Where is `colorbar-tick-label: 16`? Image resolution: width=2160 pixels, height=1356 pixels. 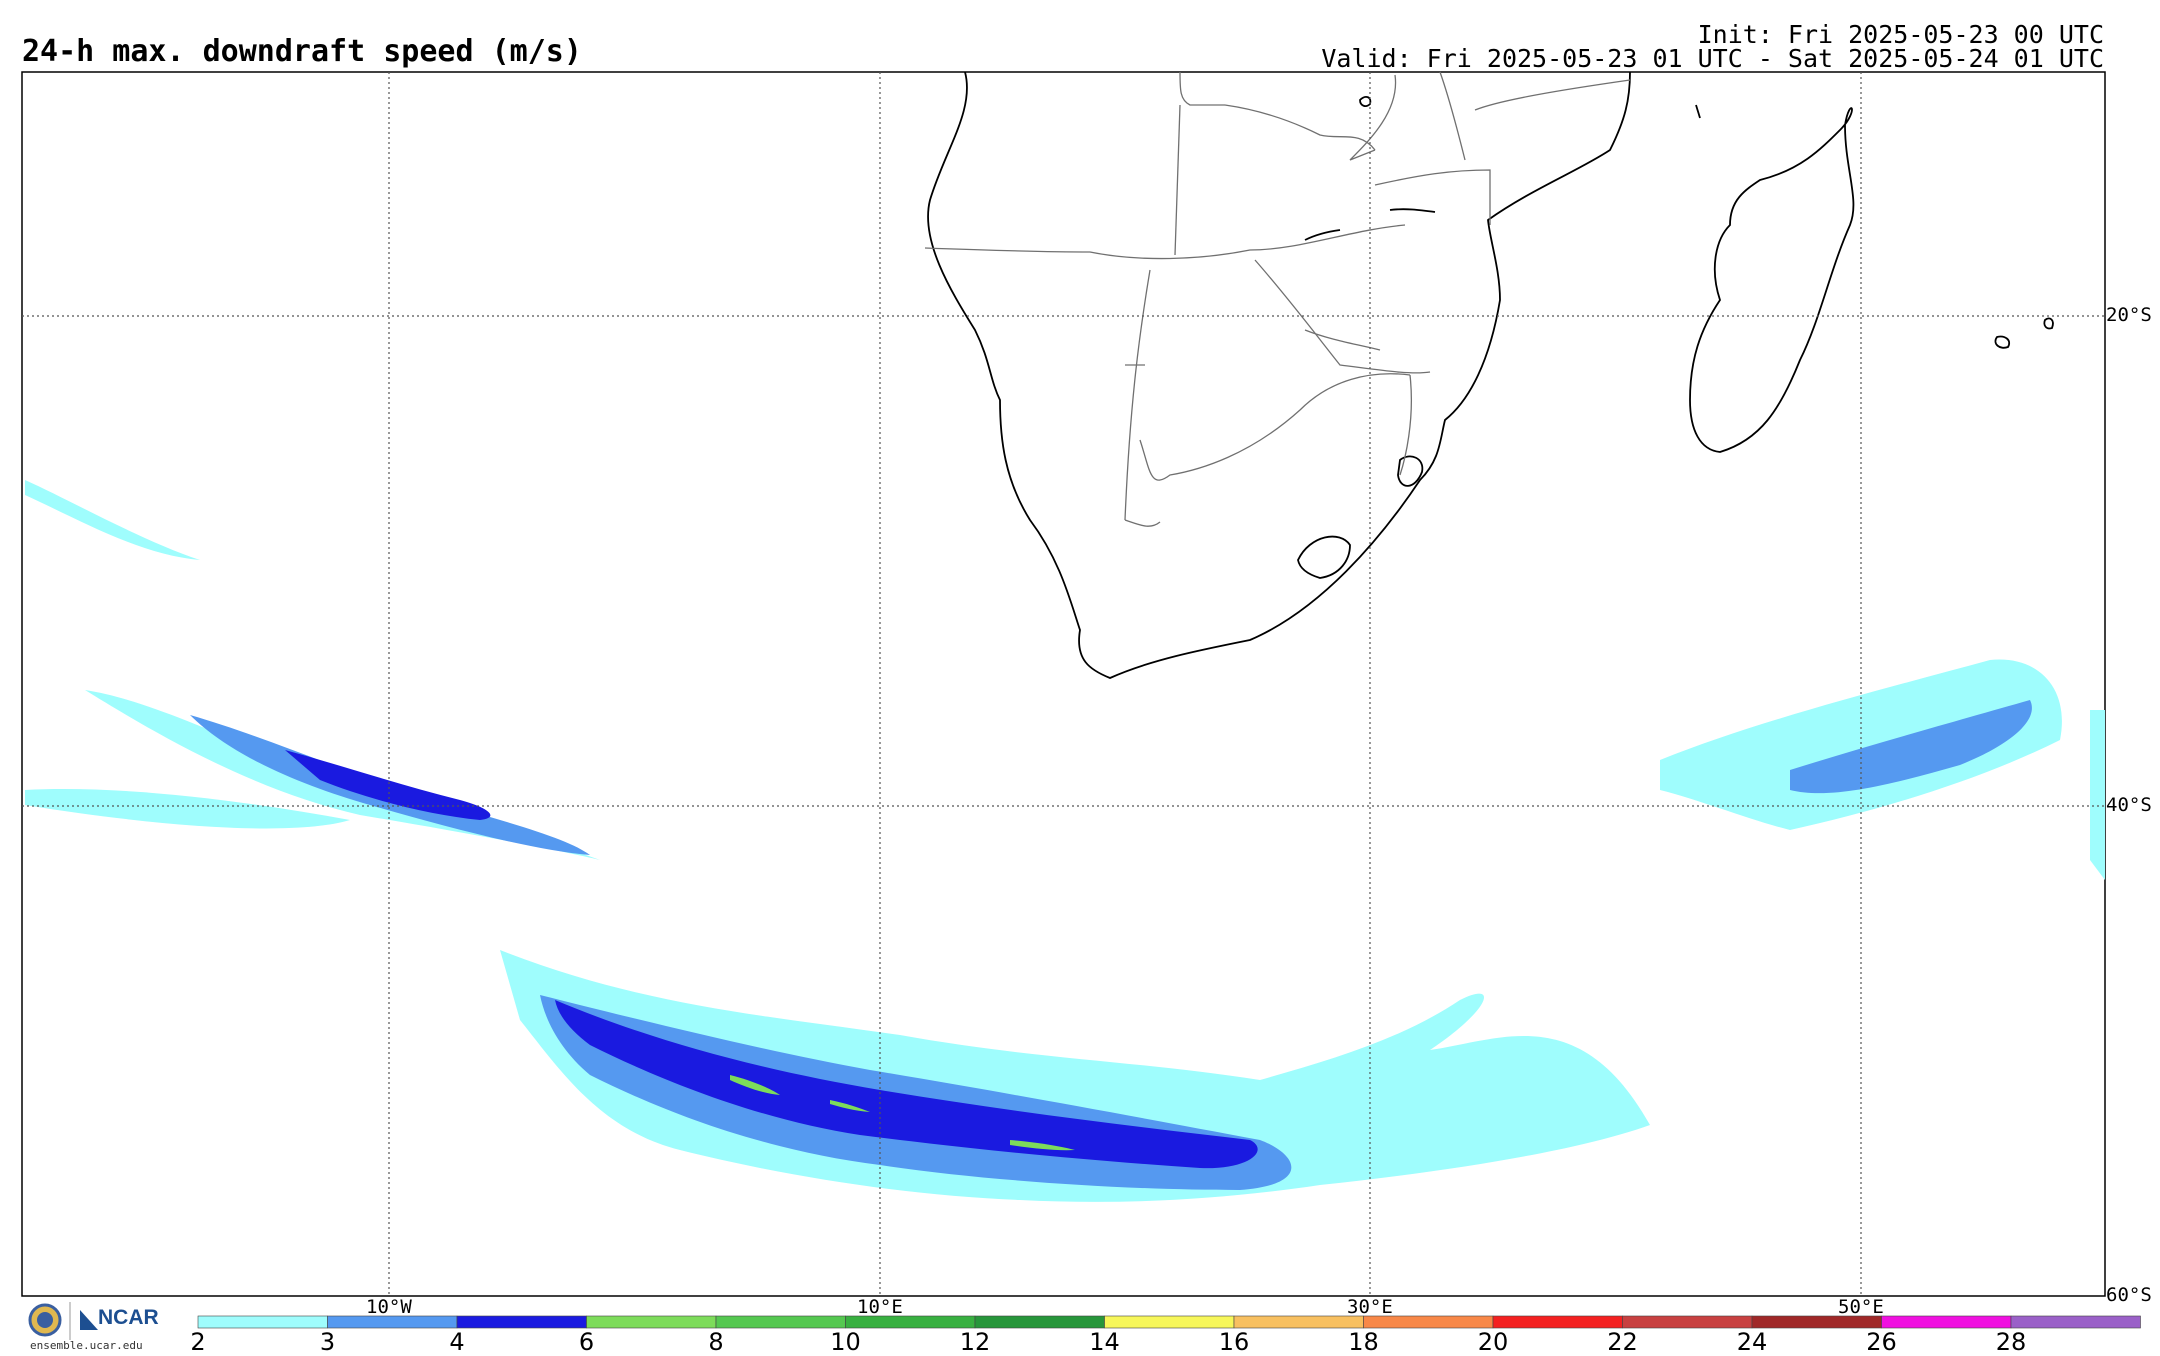
colorbar-tick-label: 16 is located at coordinates (1234, 1342).